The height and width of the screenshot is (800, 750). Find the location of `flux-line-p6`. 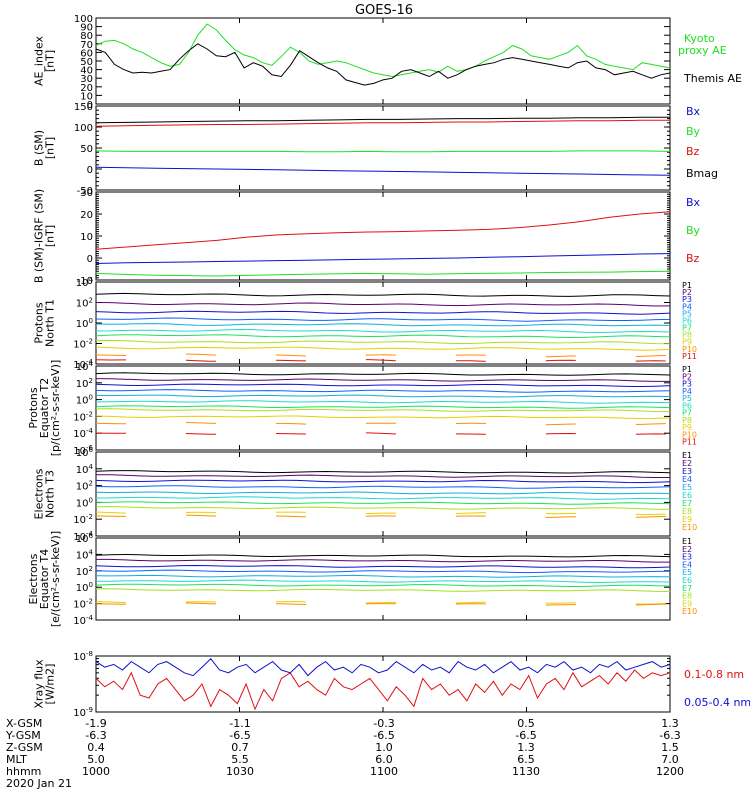

flux-line-p6 is located at coordinates (383, 402).